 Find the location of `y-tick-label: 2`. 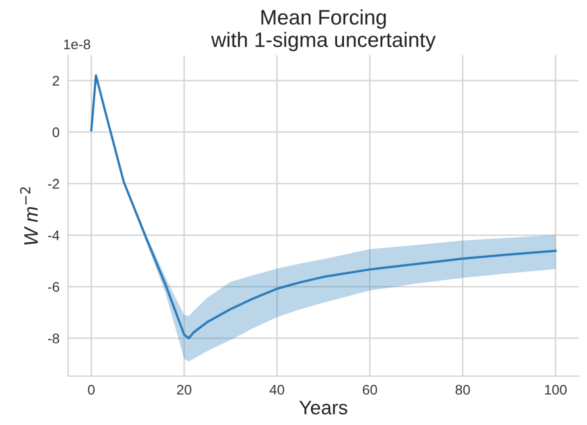

y-tick-label: 2 is located at coordinates (56, 81).